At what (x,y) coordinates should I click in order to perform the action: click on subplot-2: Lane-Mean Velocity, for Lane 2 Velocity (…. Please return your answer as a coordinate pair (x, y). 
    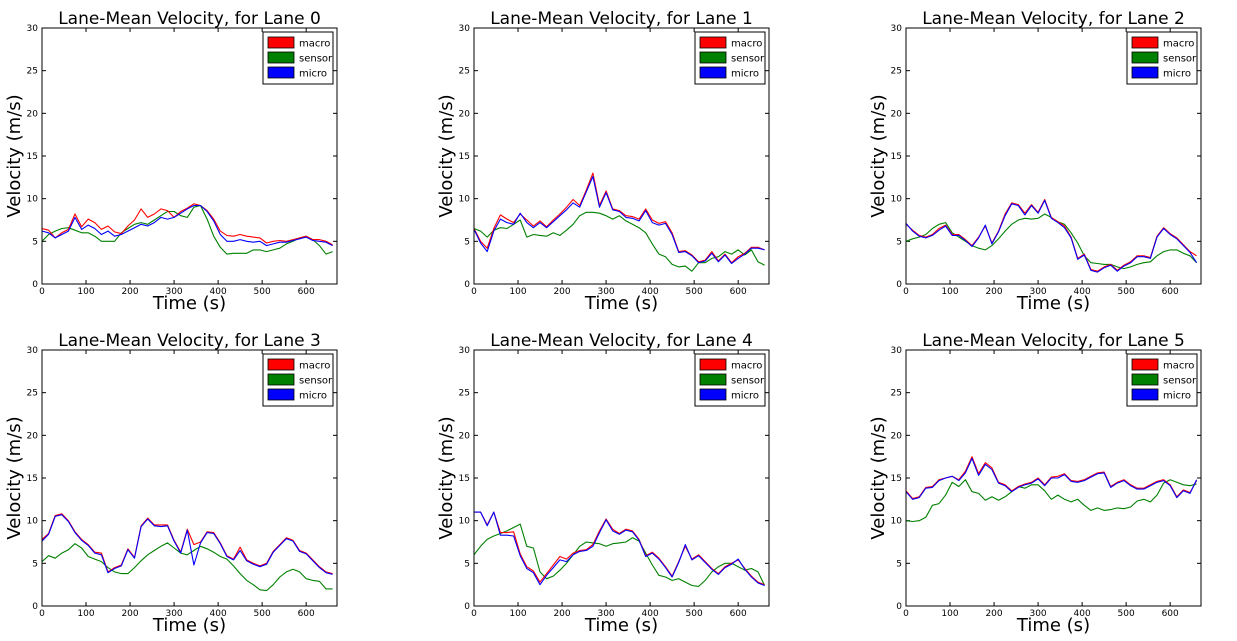
    Looking at the image, I should click on (1035, 161).